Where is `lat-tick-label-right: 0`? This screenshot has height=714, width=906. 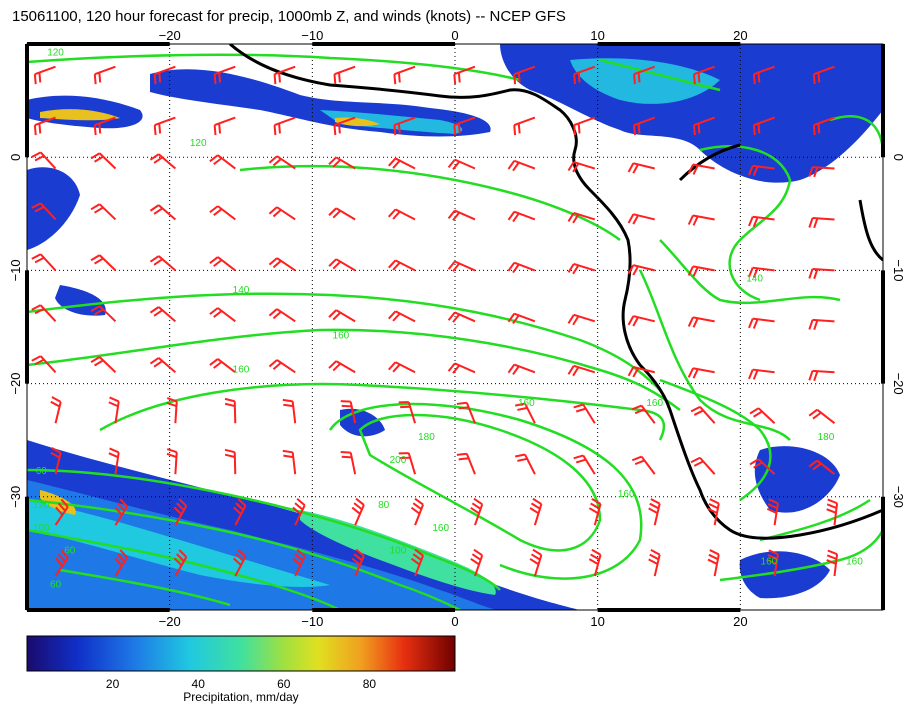
lat-tick-label-right: 0 is located at coordinates (898, 157).